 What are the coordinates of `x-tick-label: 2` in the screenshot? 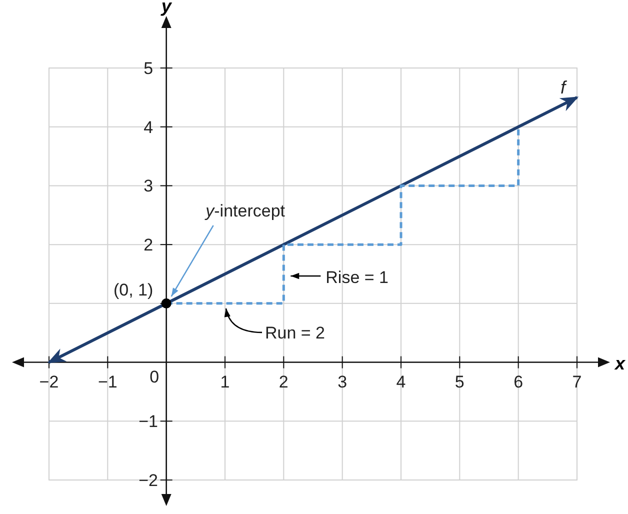 It's located at (283, 382).